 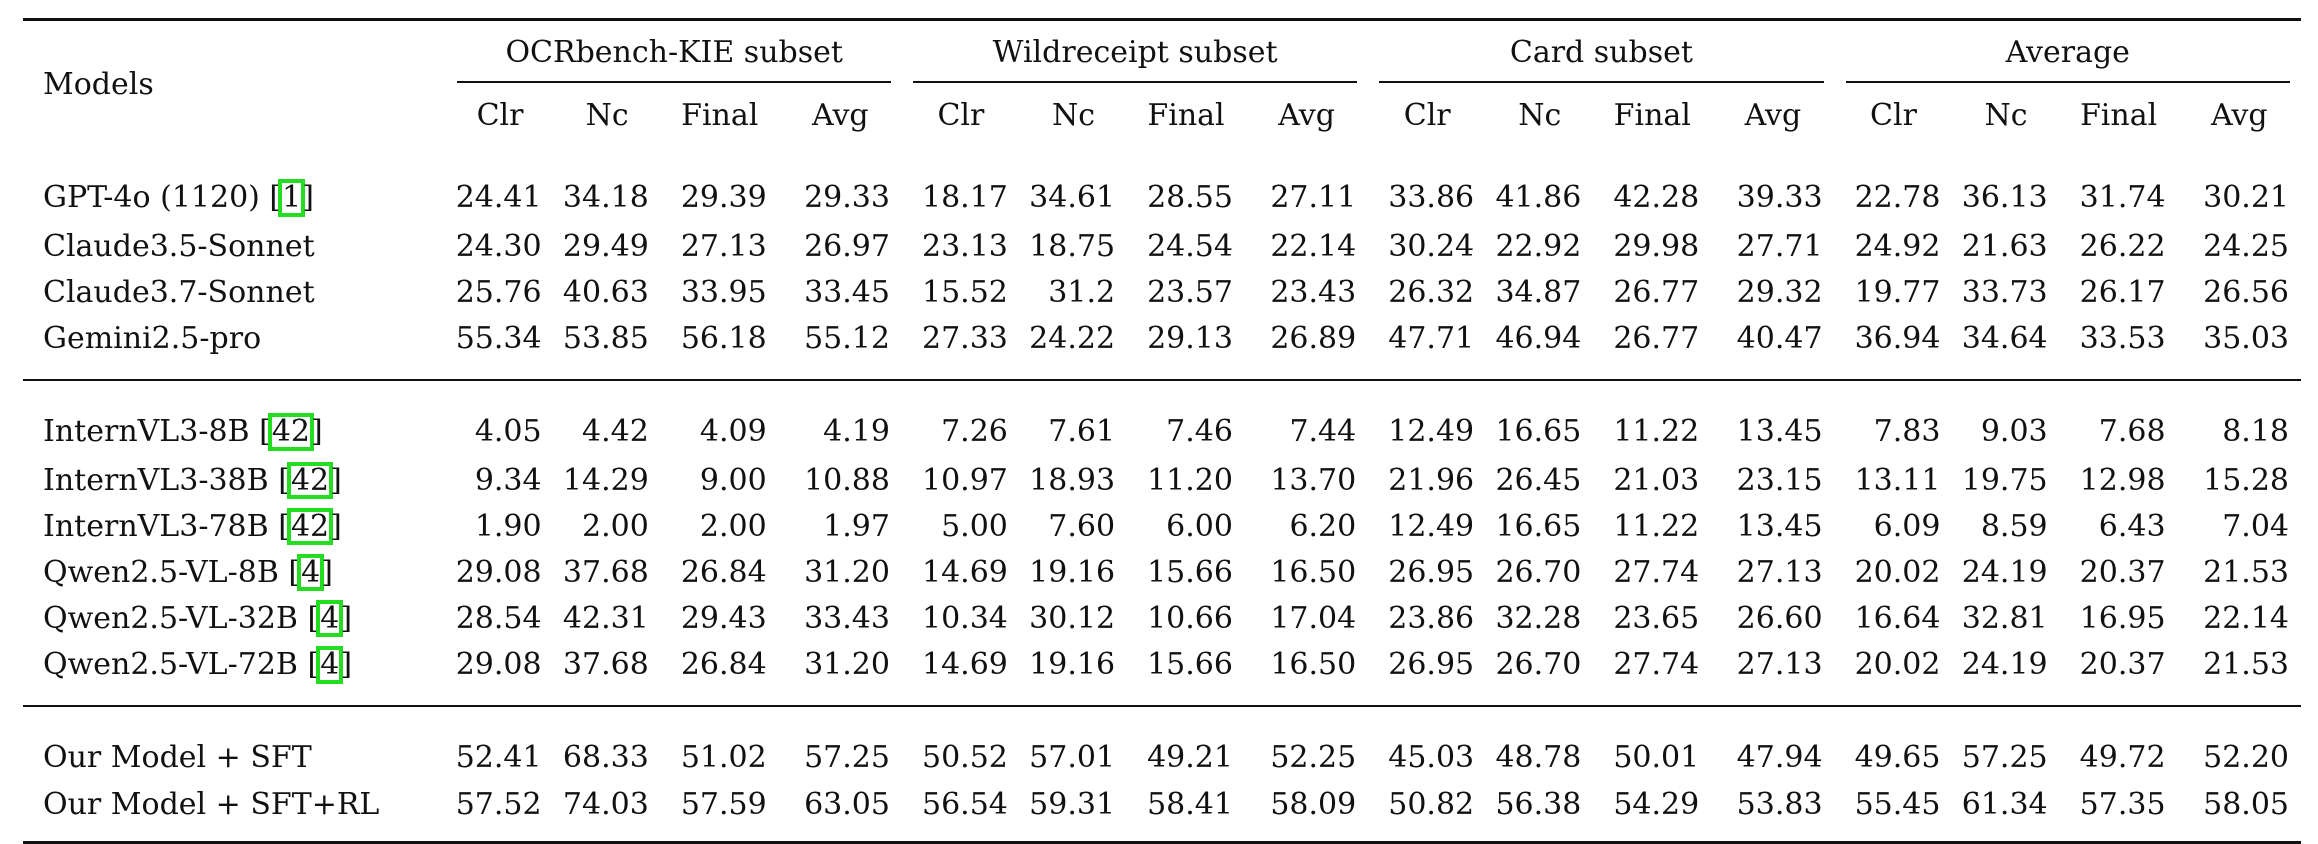 I want to click on model-name: InternVL3-78B, so click(x=156, y=526).